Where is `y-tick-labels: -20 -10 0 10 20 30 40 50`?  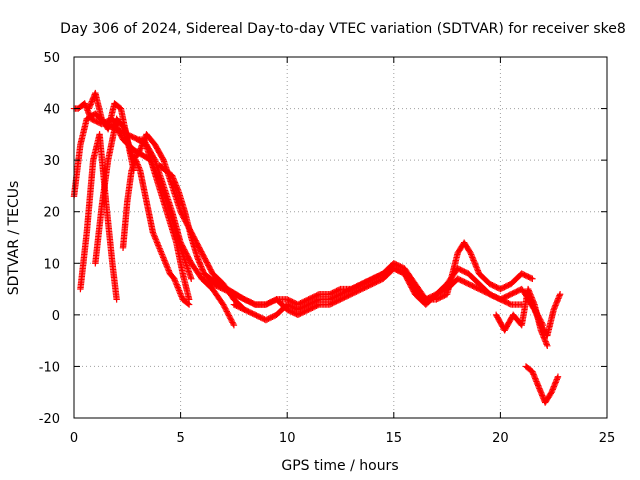 y-tick-labels: -20 -10 0 10 20 30 40 50 is located at coordinates (49, 239).